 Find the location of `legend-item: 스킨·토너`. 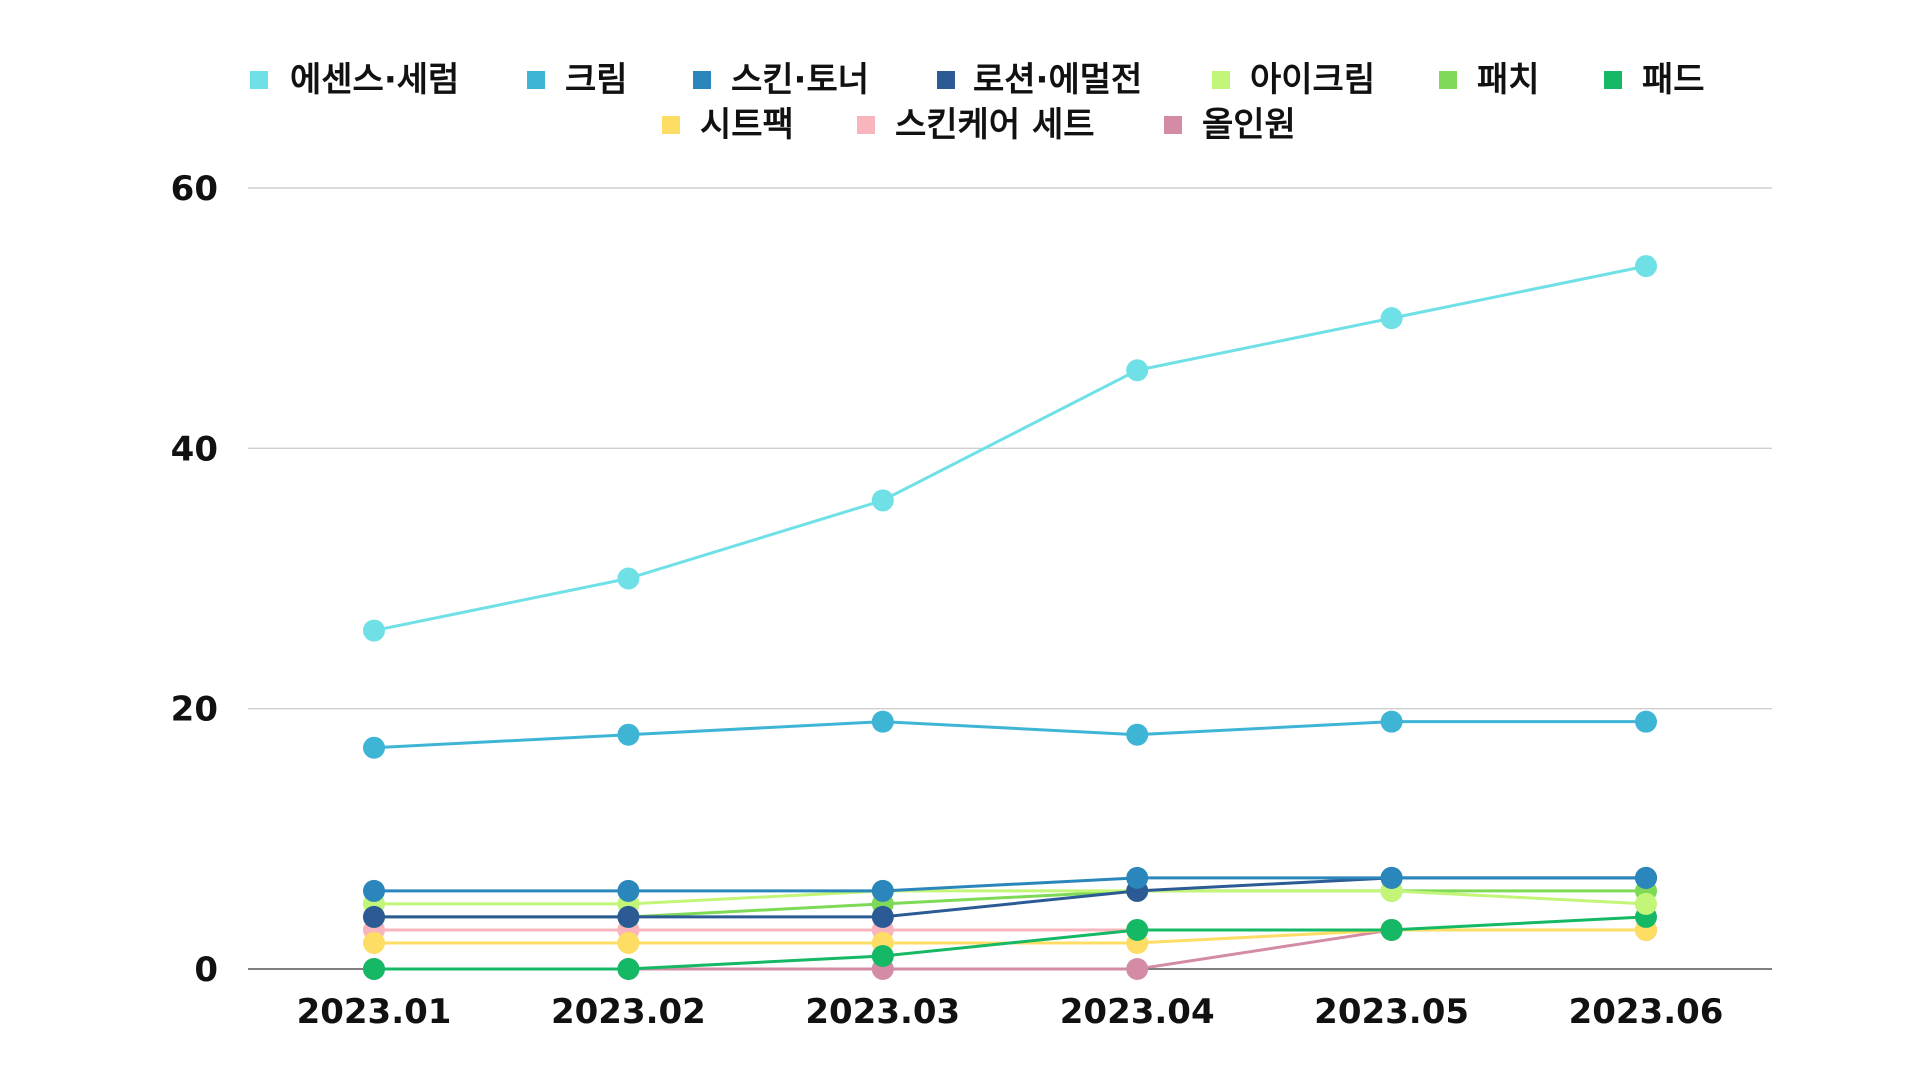

legend-item: 스킨·토너 is located at coordinates (781, 80).